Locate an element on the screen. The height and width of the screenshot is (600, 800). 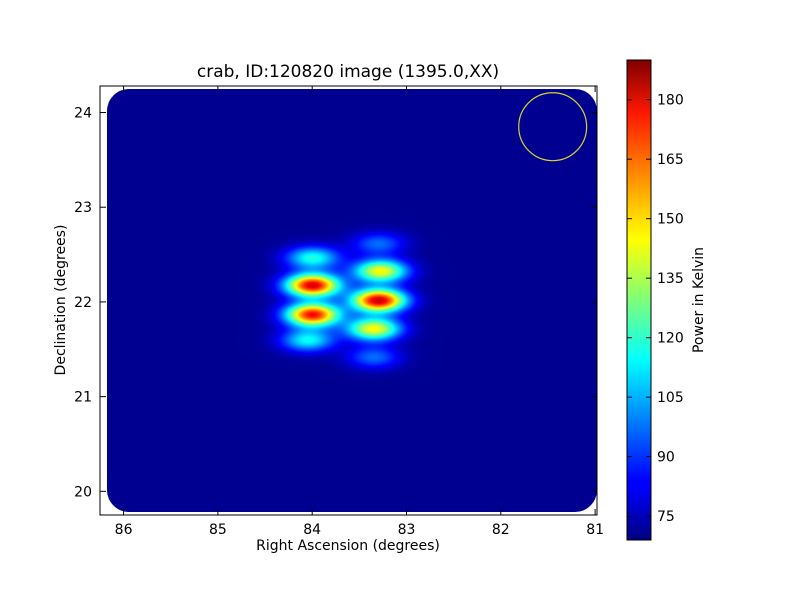
colorbar-tick-label: 90 is located at coordinates (666, 458).